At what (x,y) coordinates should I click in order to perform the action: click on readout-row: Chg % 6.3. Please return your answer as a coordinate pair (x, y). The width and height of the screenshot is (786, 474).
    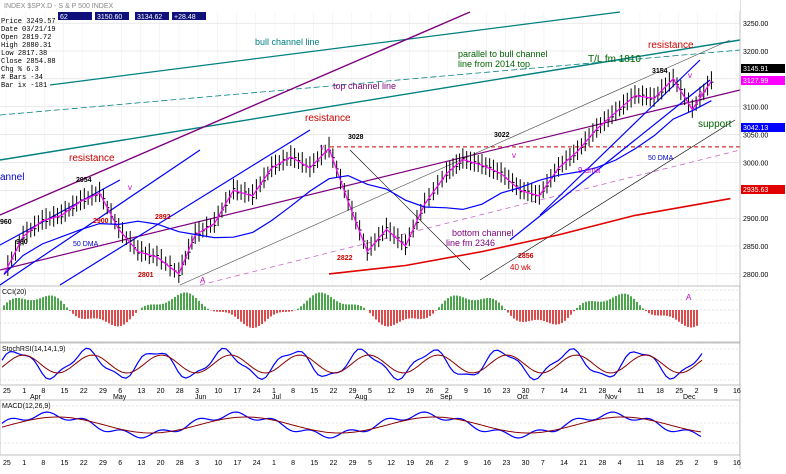
    Looking at the image, I should click on (28, 70).